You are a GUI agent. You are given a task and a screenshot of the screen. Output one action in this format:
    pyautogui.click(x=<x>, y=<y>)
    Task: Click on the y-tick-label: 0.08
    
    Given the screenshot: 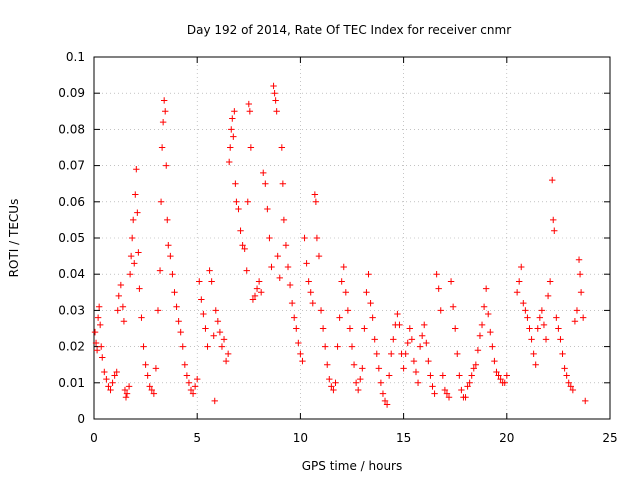 What is the action you would take?
    pyautogui.click(x=71, y=129)
    